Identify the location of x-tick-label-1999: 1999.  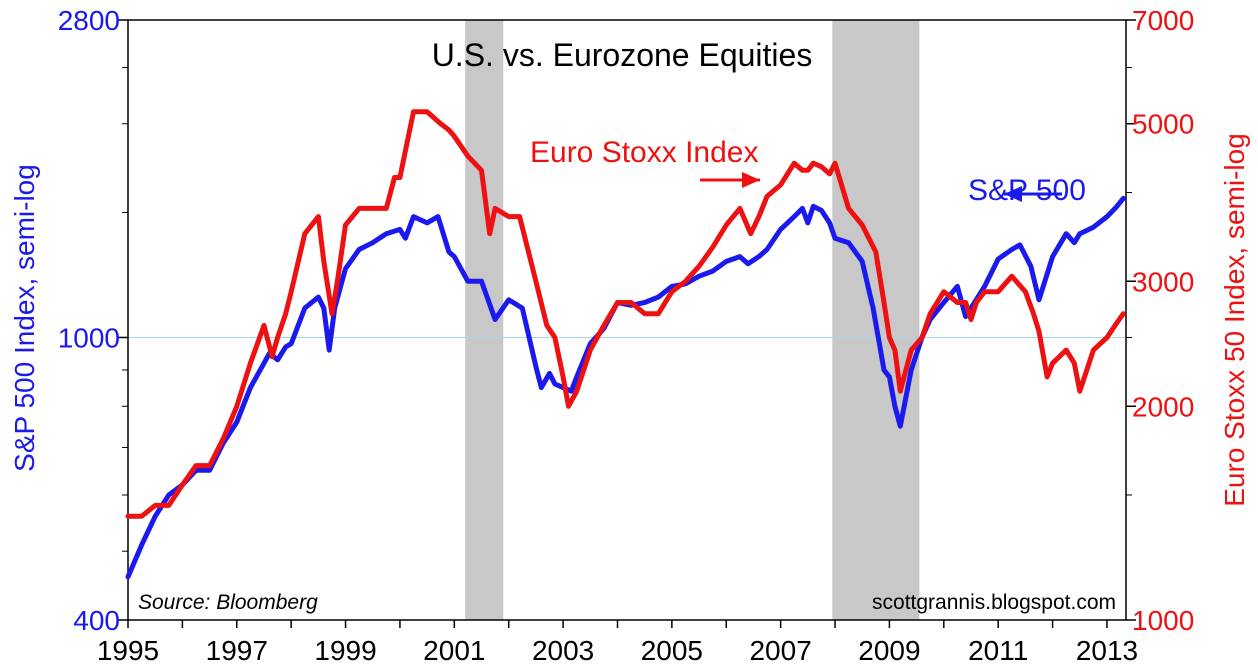
(345, 650).